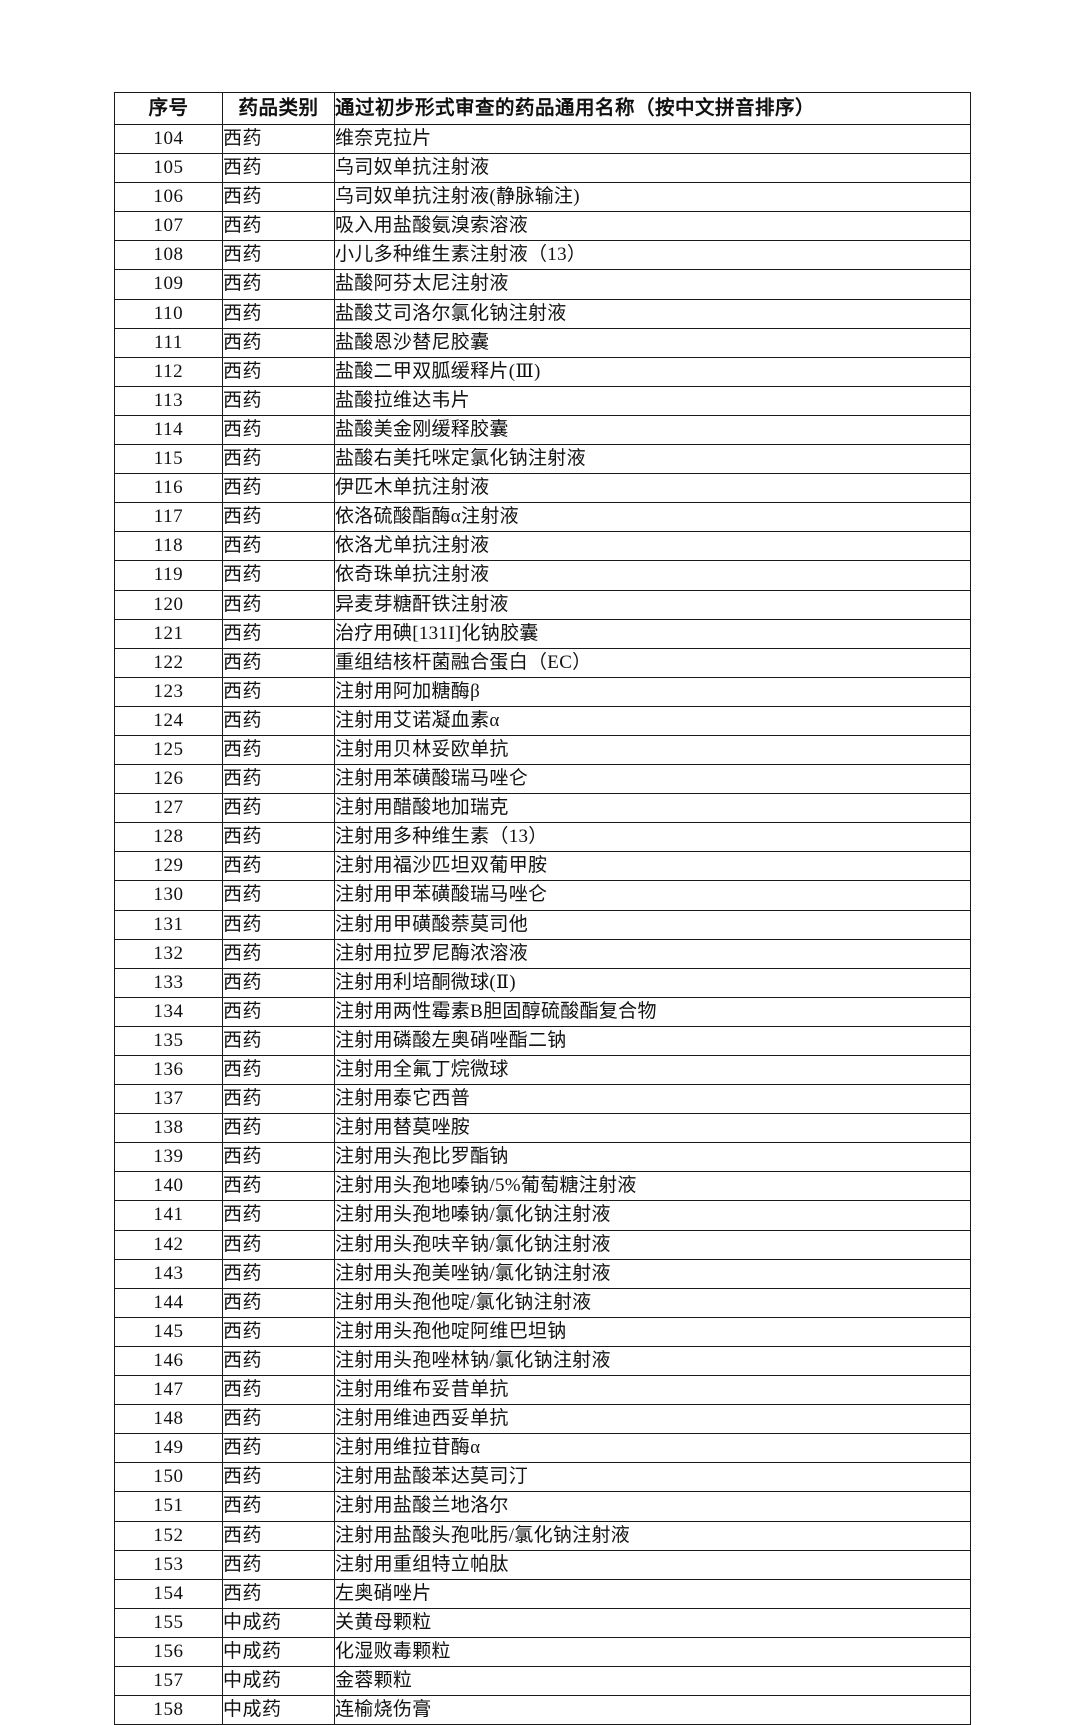 The width and height of the screenshot is (1080, 1725). Describe the element at coordinates (542, 197) in the screenshot. I see `table-row: 106 西药 乌司奴单抗注射液(静脉输注)` at that location.